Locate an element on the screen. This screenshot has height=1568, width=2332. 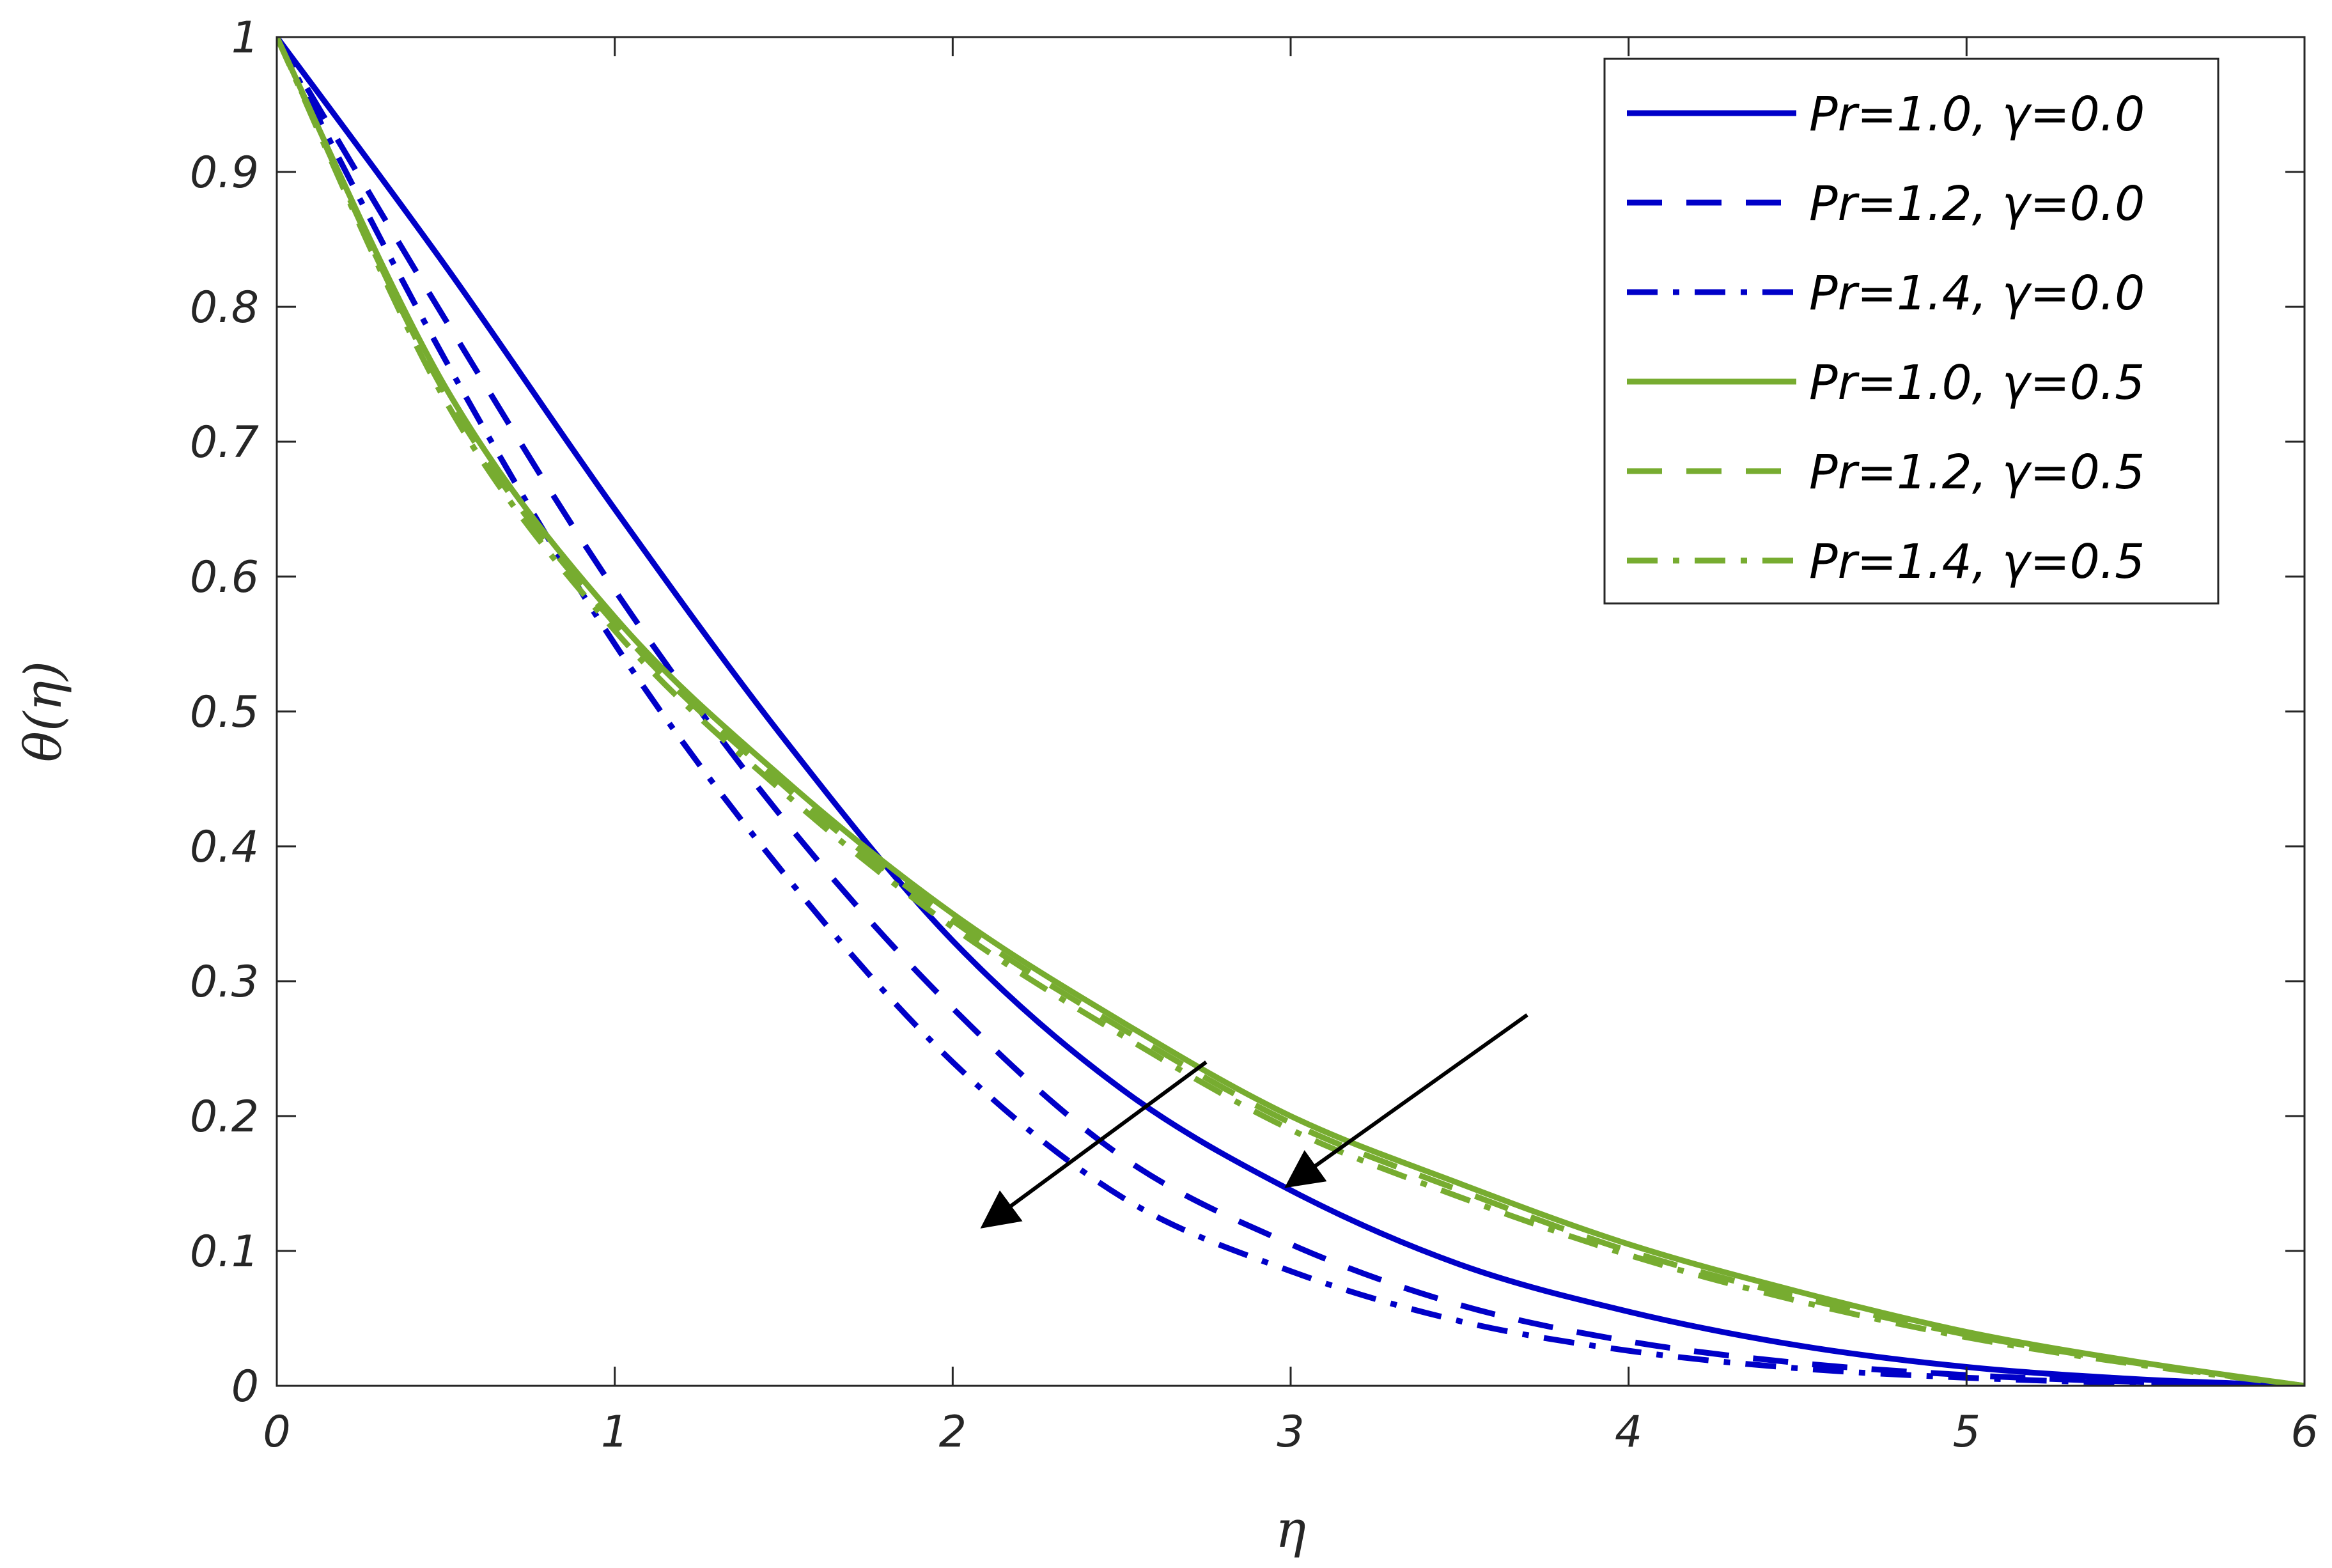
legend-label-3: Pr=1.4, γ=0.0 is located at coordinates (1977, 293).